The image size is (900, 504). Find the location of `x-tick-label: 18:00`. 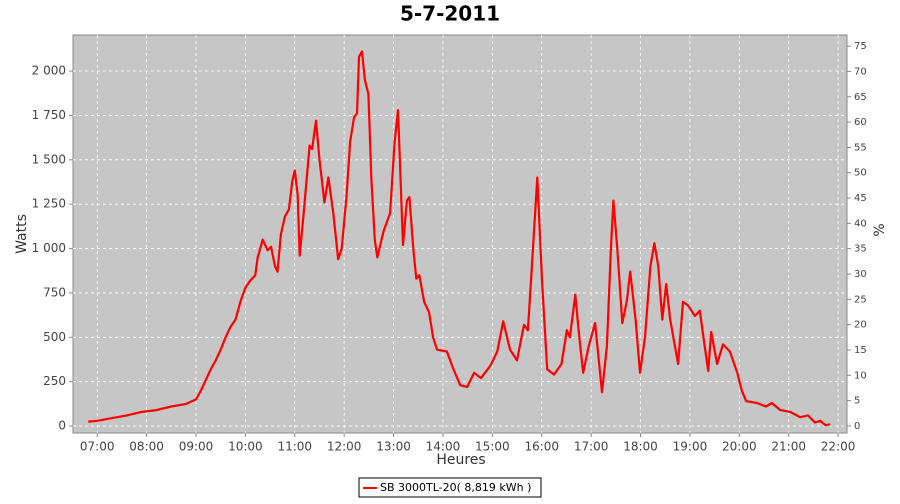

x-tick-label: 18:00 is located at coordinates (640, 447).